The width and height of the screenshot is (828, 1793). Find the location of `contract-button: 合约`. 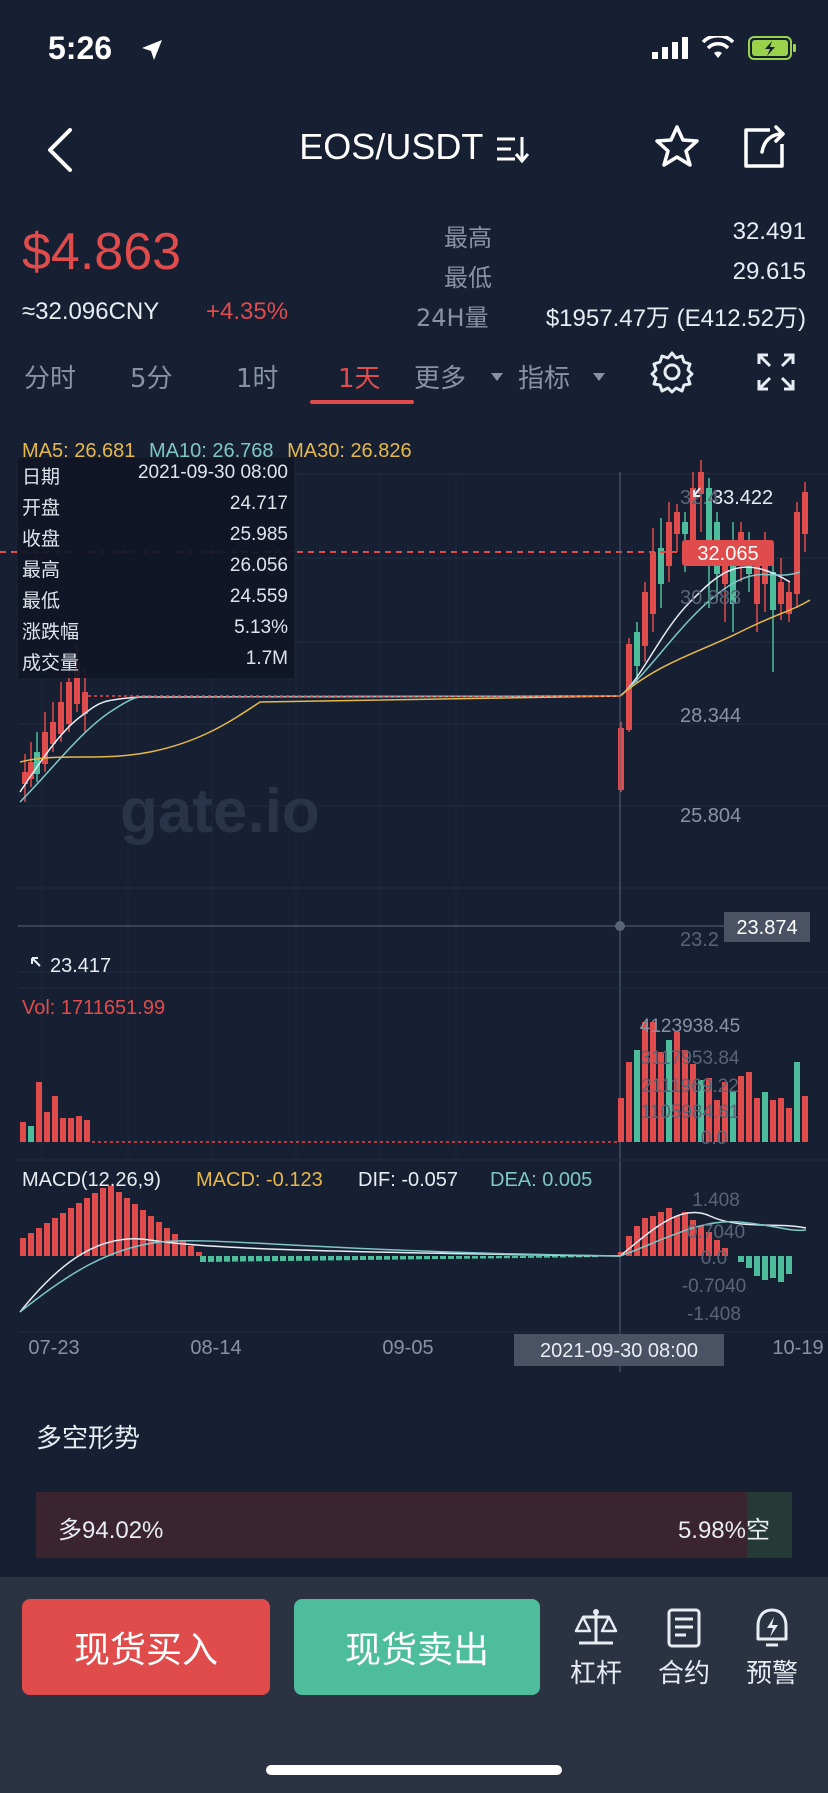

contract-button: 合约 is located at coordinates (684, 1648).